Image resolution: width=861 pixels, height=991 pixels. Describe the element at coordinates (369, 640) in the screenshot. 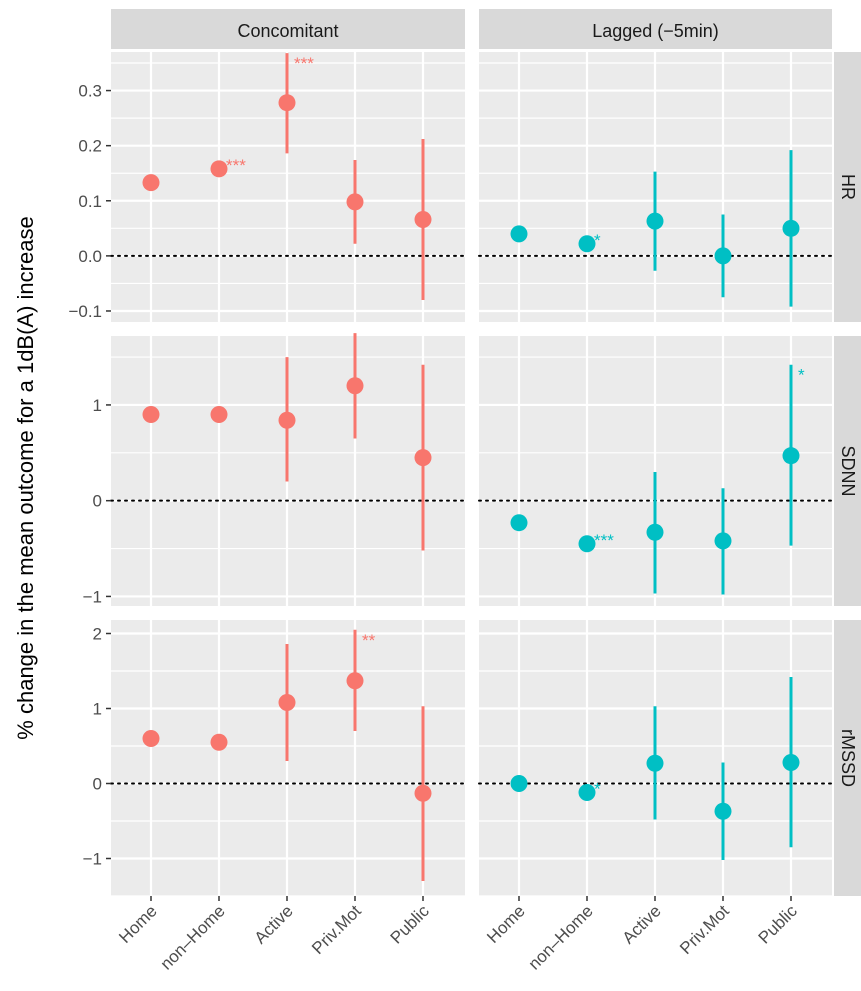

I see `significance-label: **` at that location.